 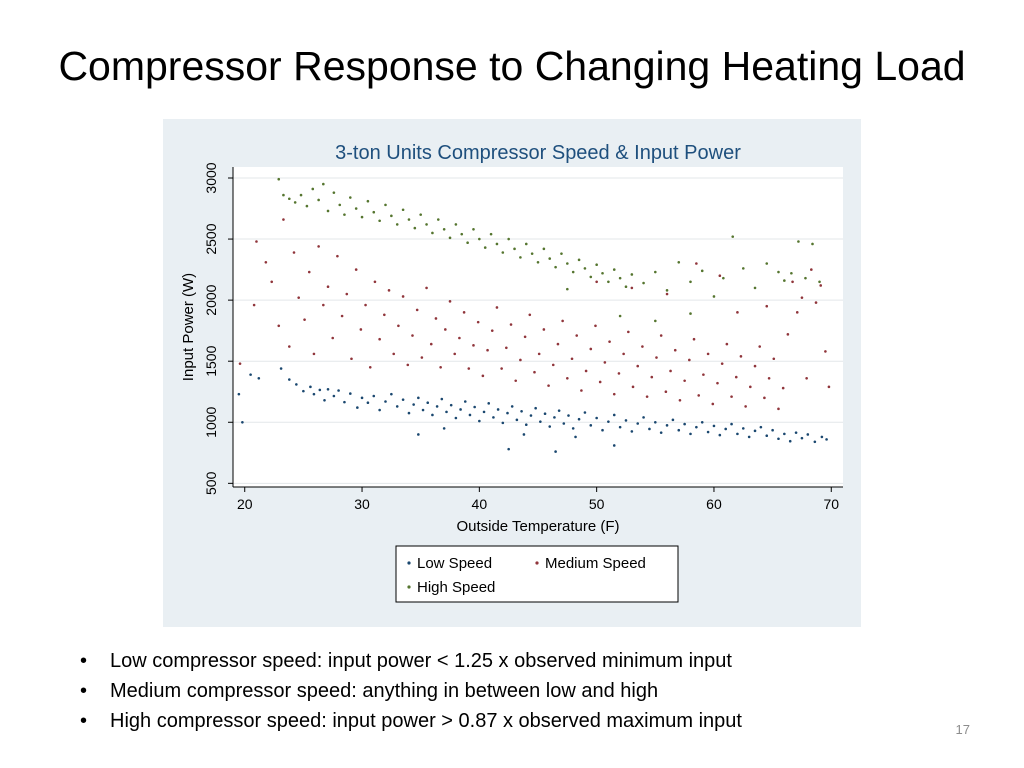 What do you see at coordinates (211, 177) in the screenshot?
I see `y-tick-label: 3000` at bounding box center [211, 177].